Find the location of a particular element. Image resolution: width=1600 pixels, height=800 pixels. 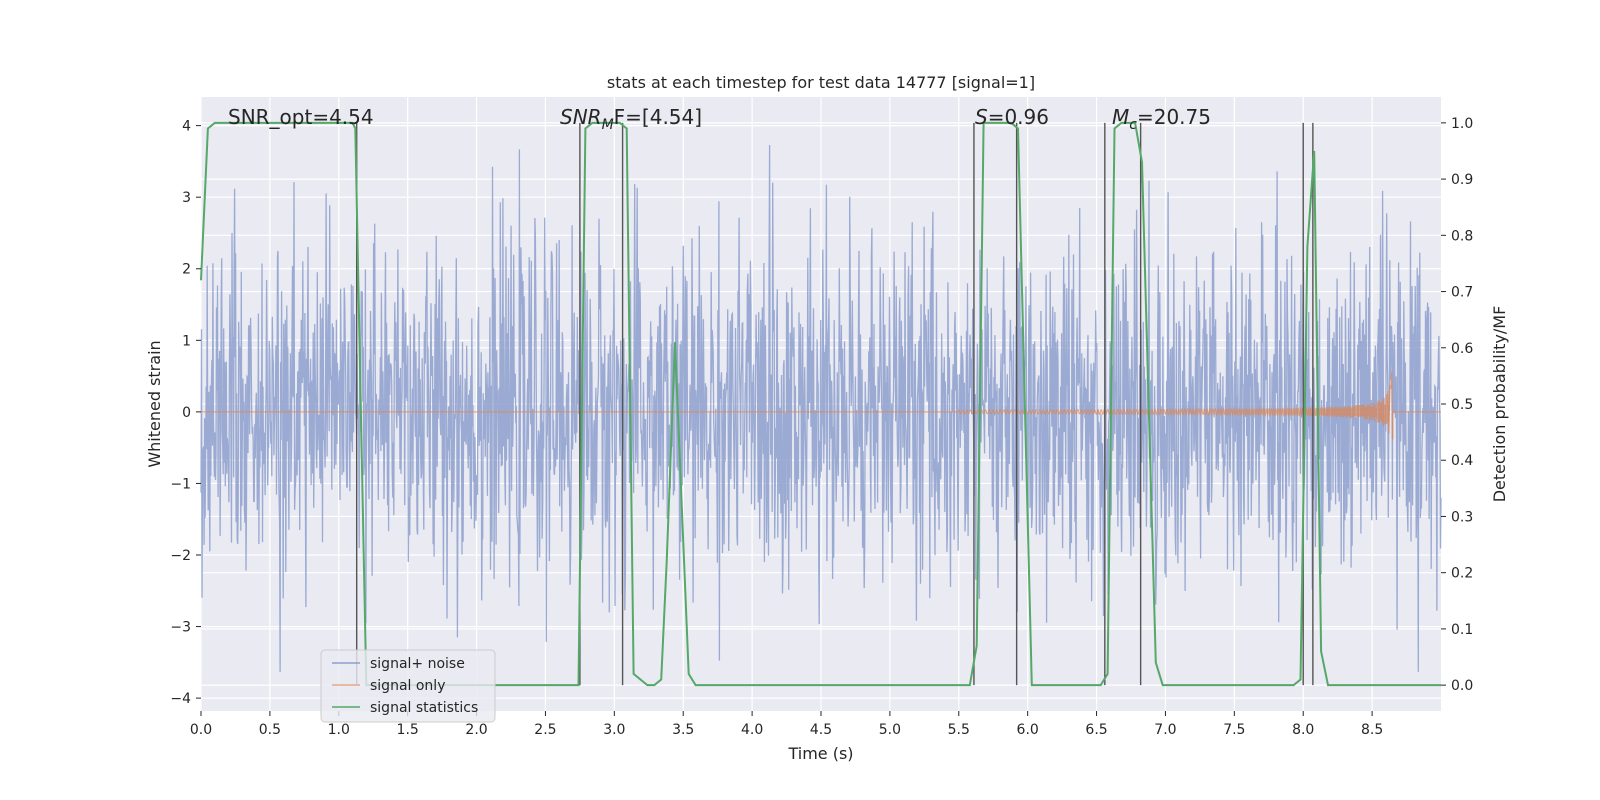

y-axis-left-ticks: −4 −3 −2 −1 0 1 2 3 4 is located at coordinates (185, 413).